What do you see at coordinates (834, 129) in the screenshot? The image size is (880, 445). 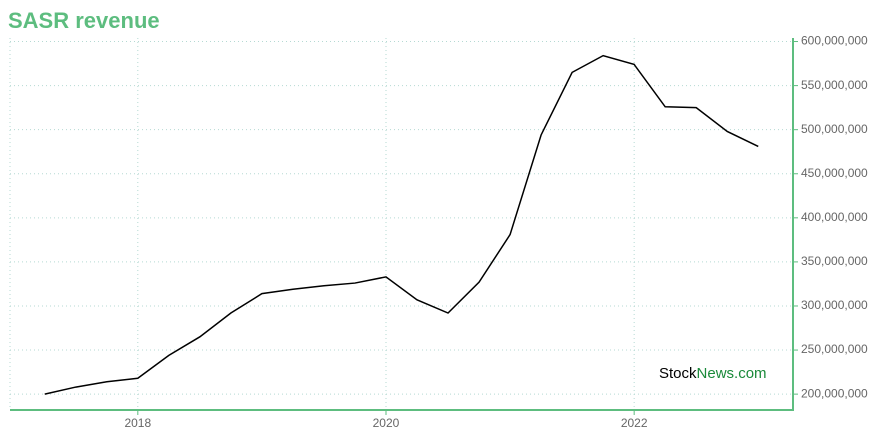 I see `y-tick-label: 500,000,000` at bounding box center [834, 129].